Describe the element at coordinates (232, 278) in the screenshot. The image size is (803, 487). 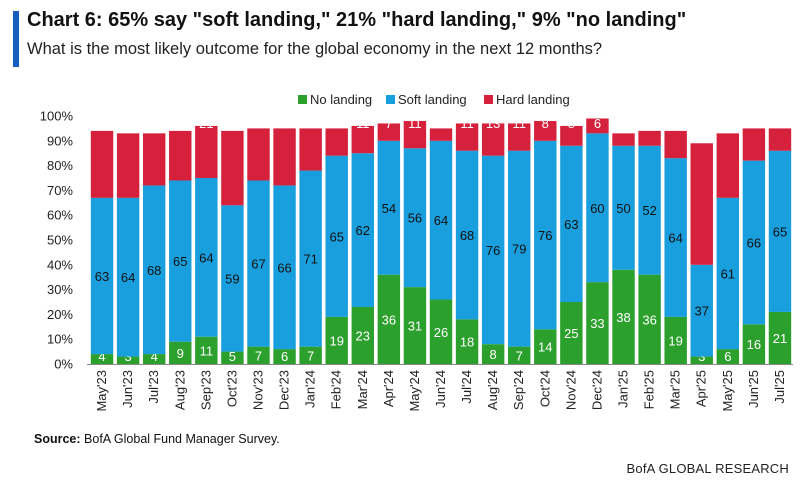
I see `data-label: 59` at that location.